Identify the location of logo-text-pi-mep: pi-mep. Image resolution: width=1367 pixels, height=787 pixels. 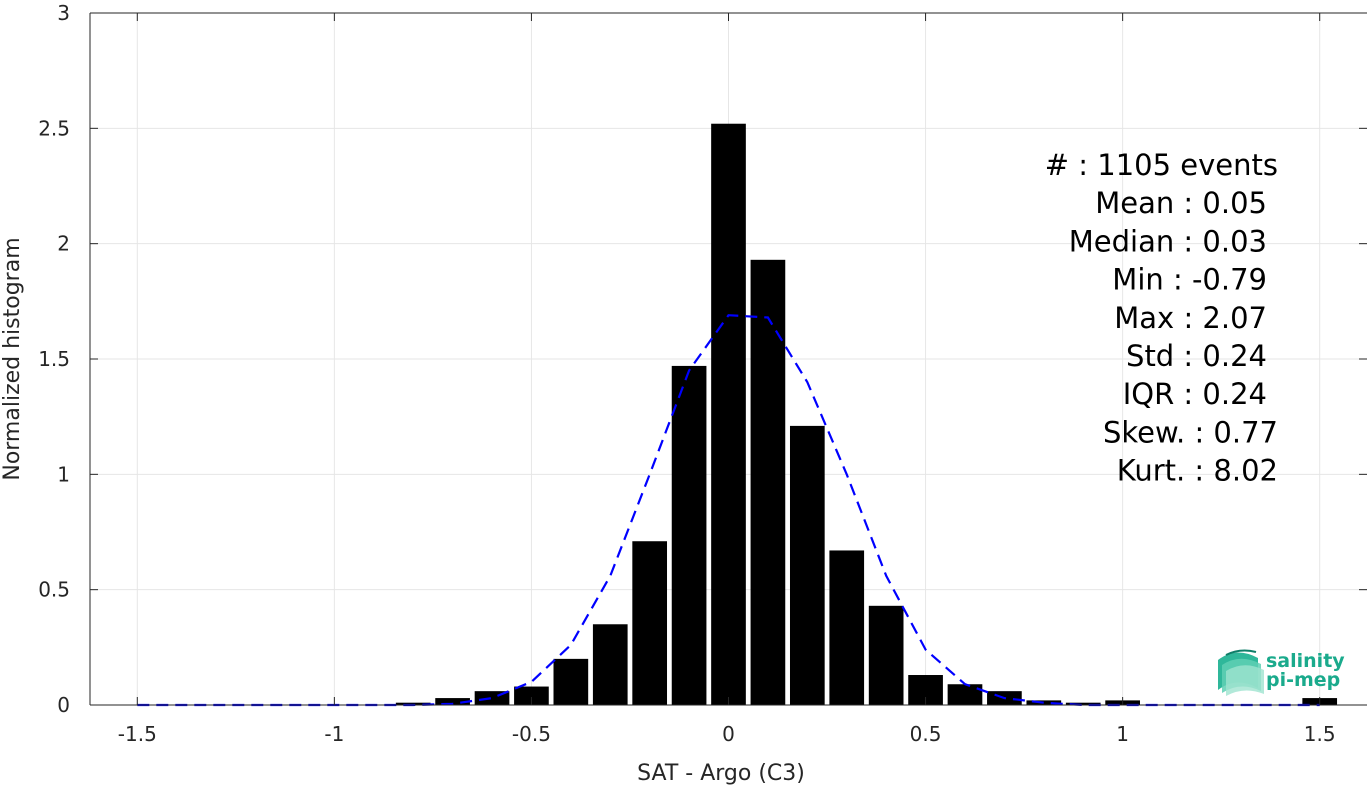
(1303, 680).